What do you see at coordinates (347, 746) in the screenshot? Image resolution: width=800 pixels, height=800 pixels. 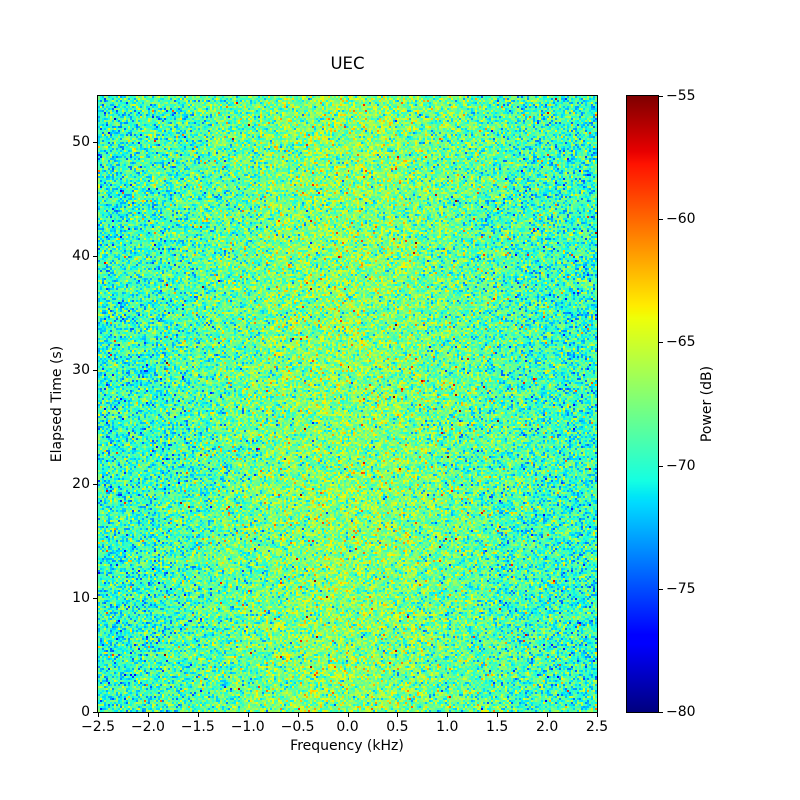 I see `x-axis-label: Frequency (kHz)` at bounding box center [347, 746].